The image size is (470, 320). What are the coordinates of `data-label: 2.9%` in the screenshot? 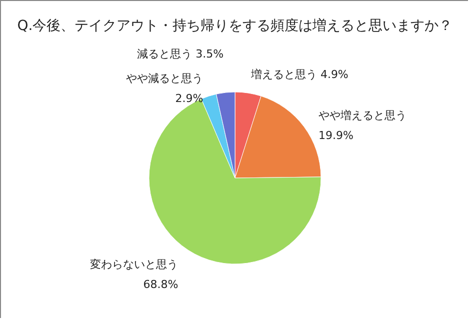 It's located at (189, 98).